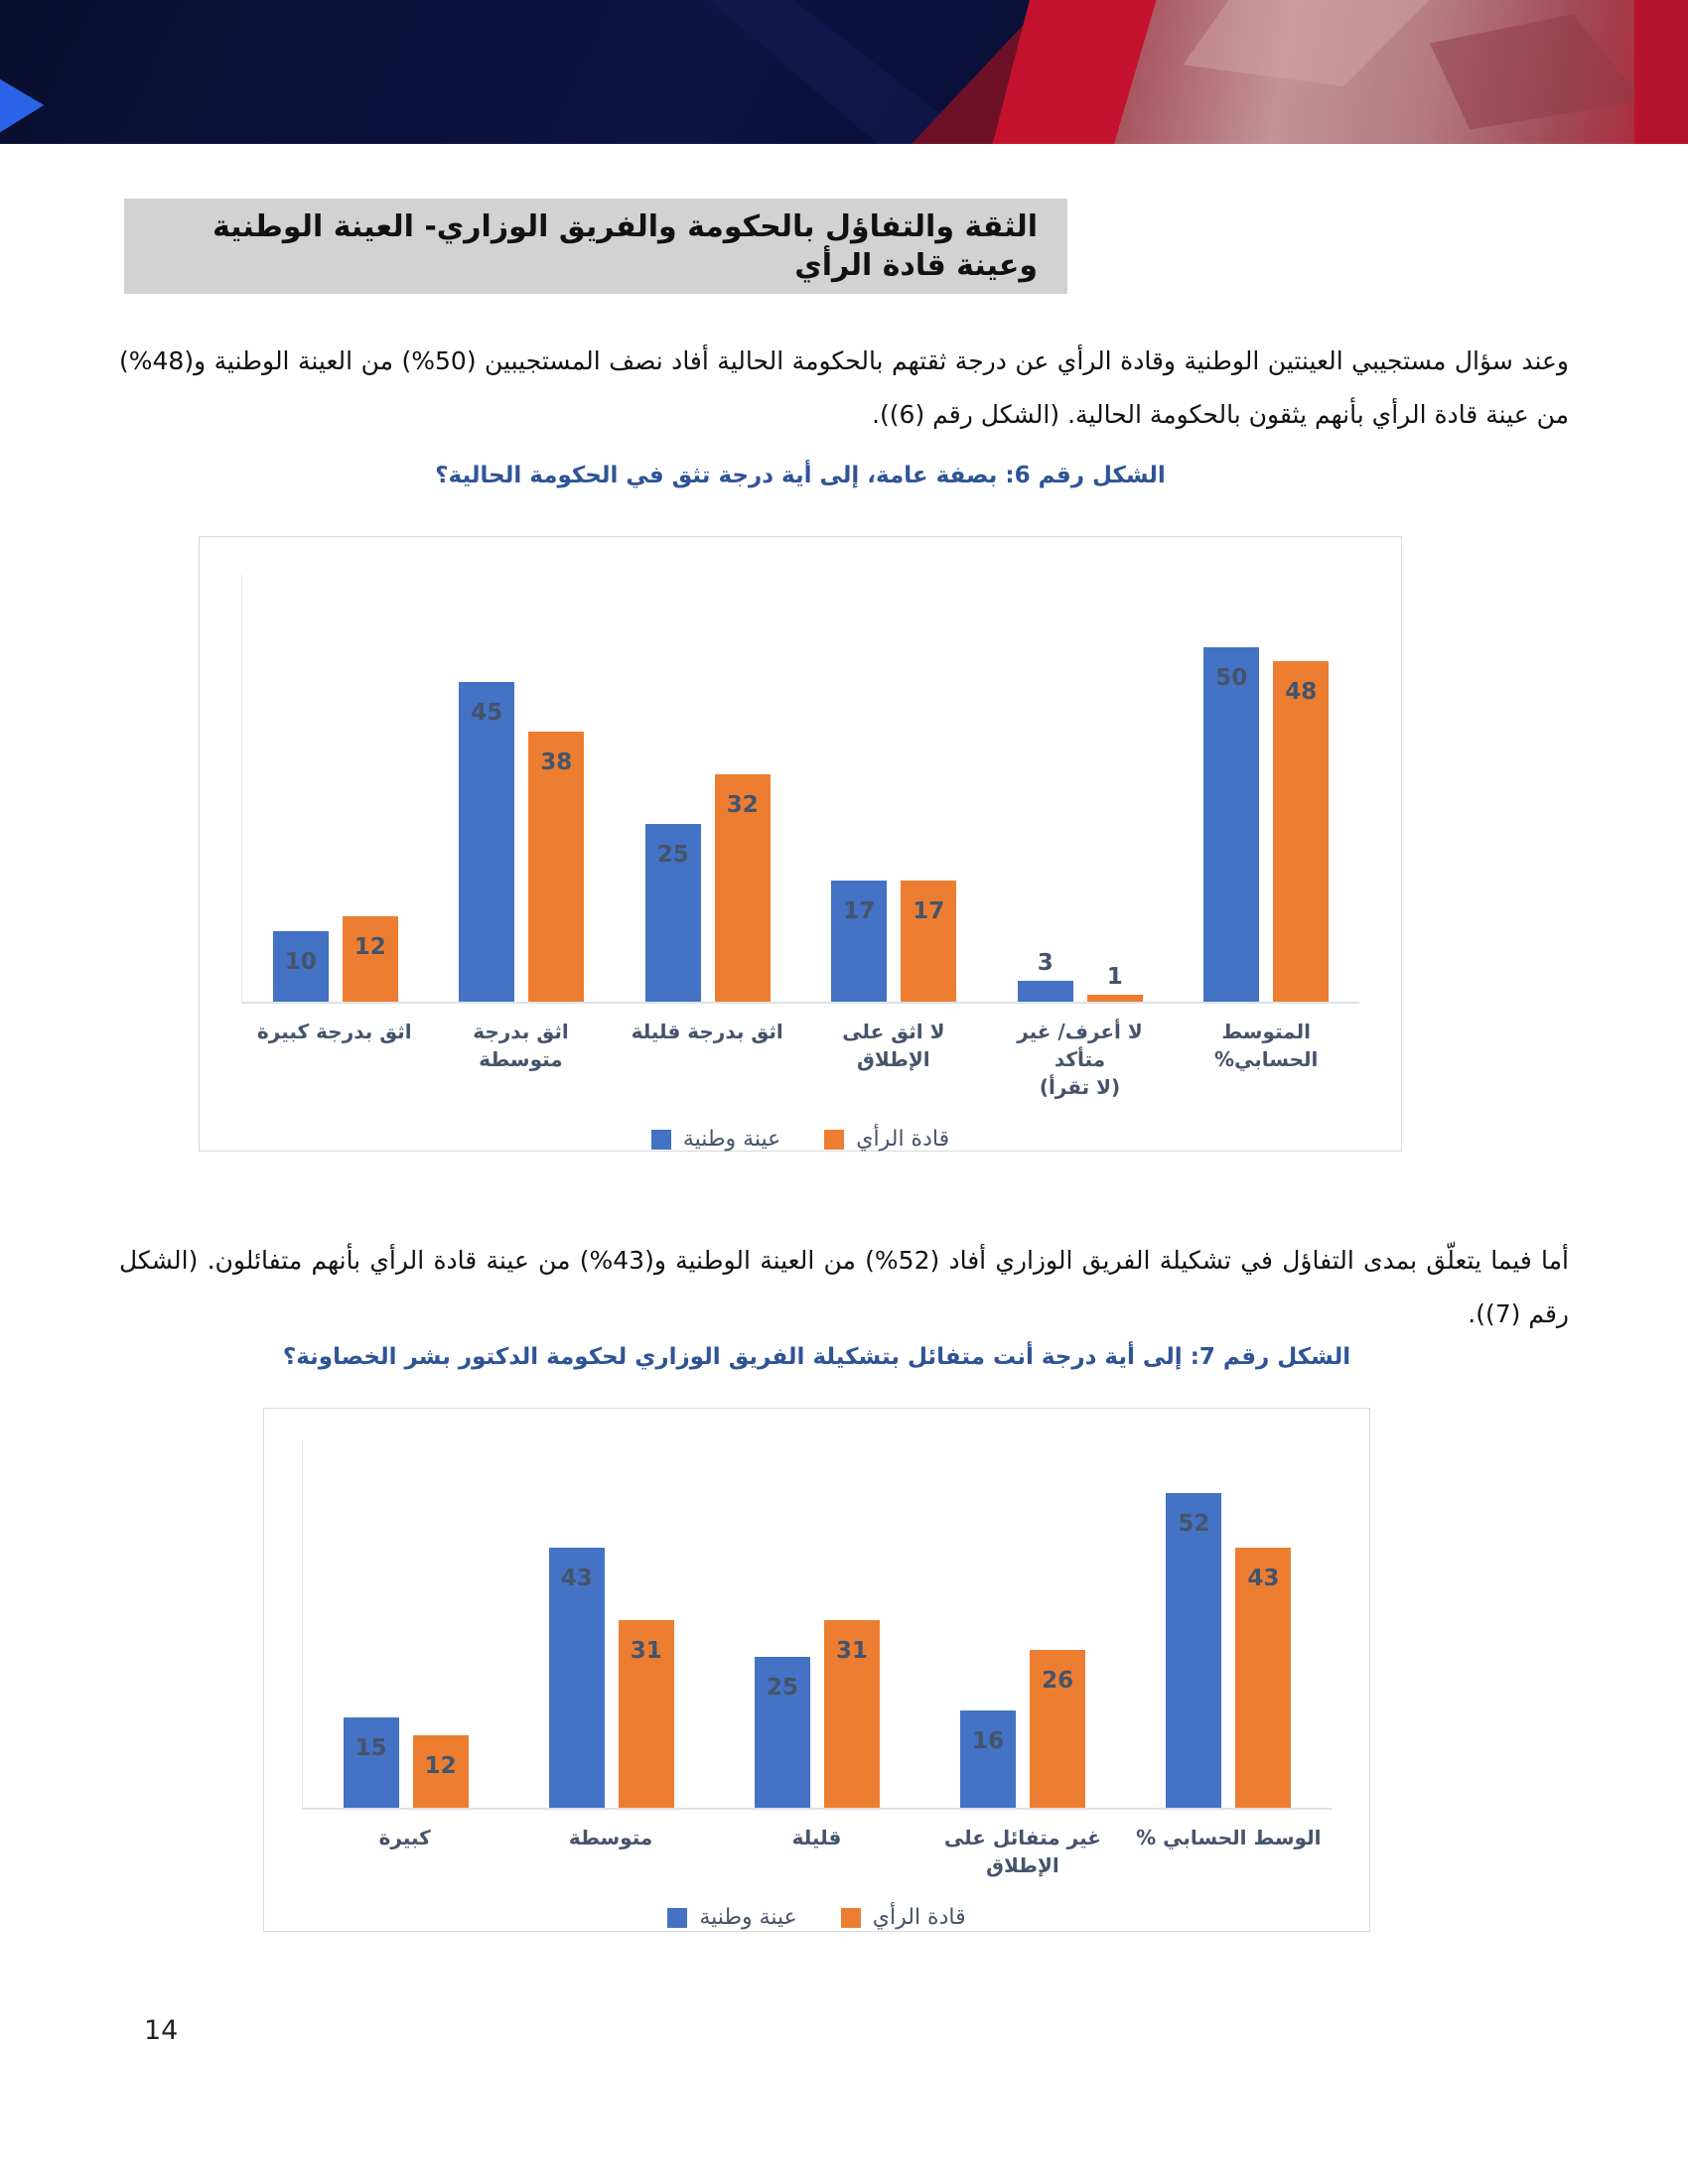 Image resolution: width=1688 pixels, height=2184 pixels. I want to click on bar-عينة وطنية: 10, so click(300, 966).